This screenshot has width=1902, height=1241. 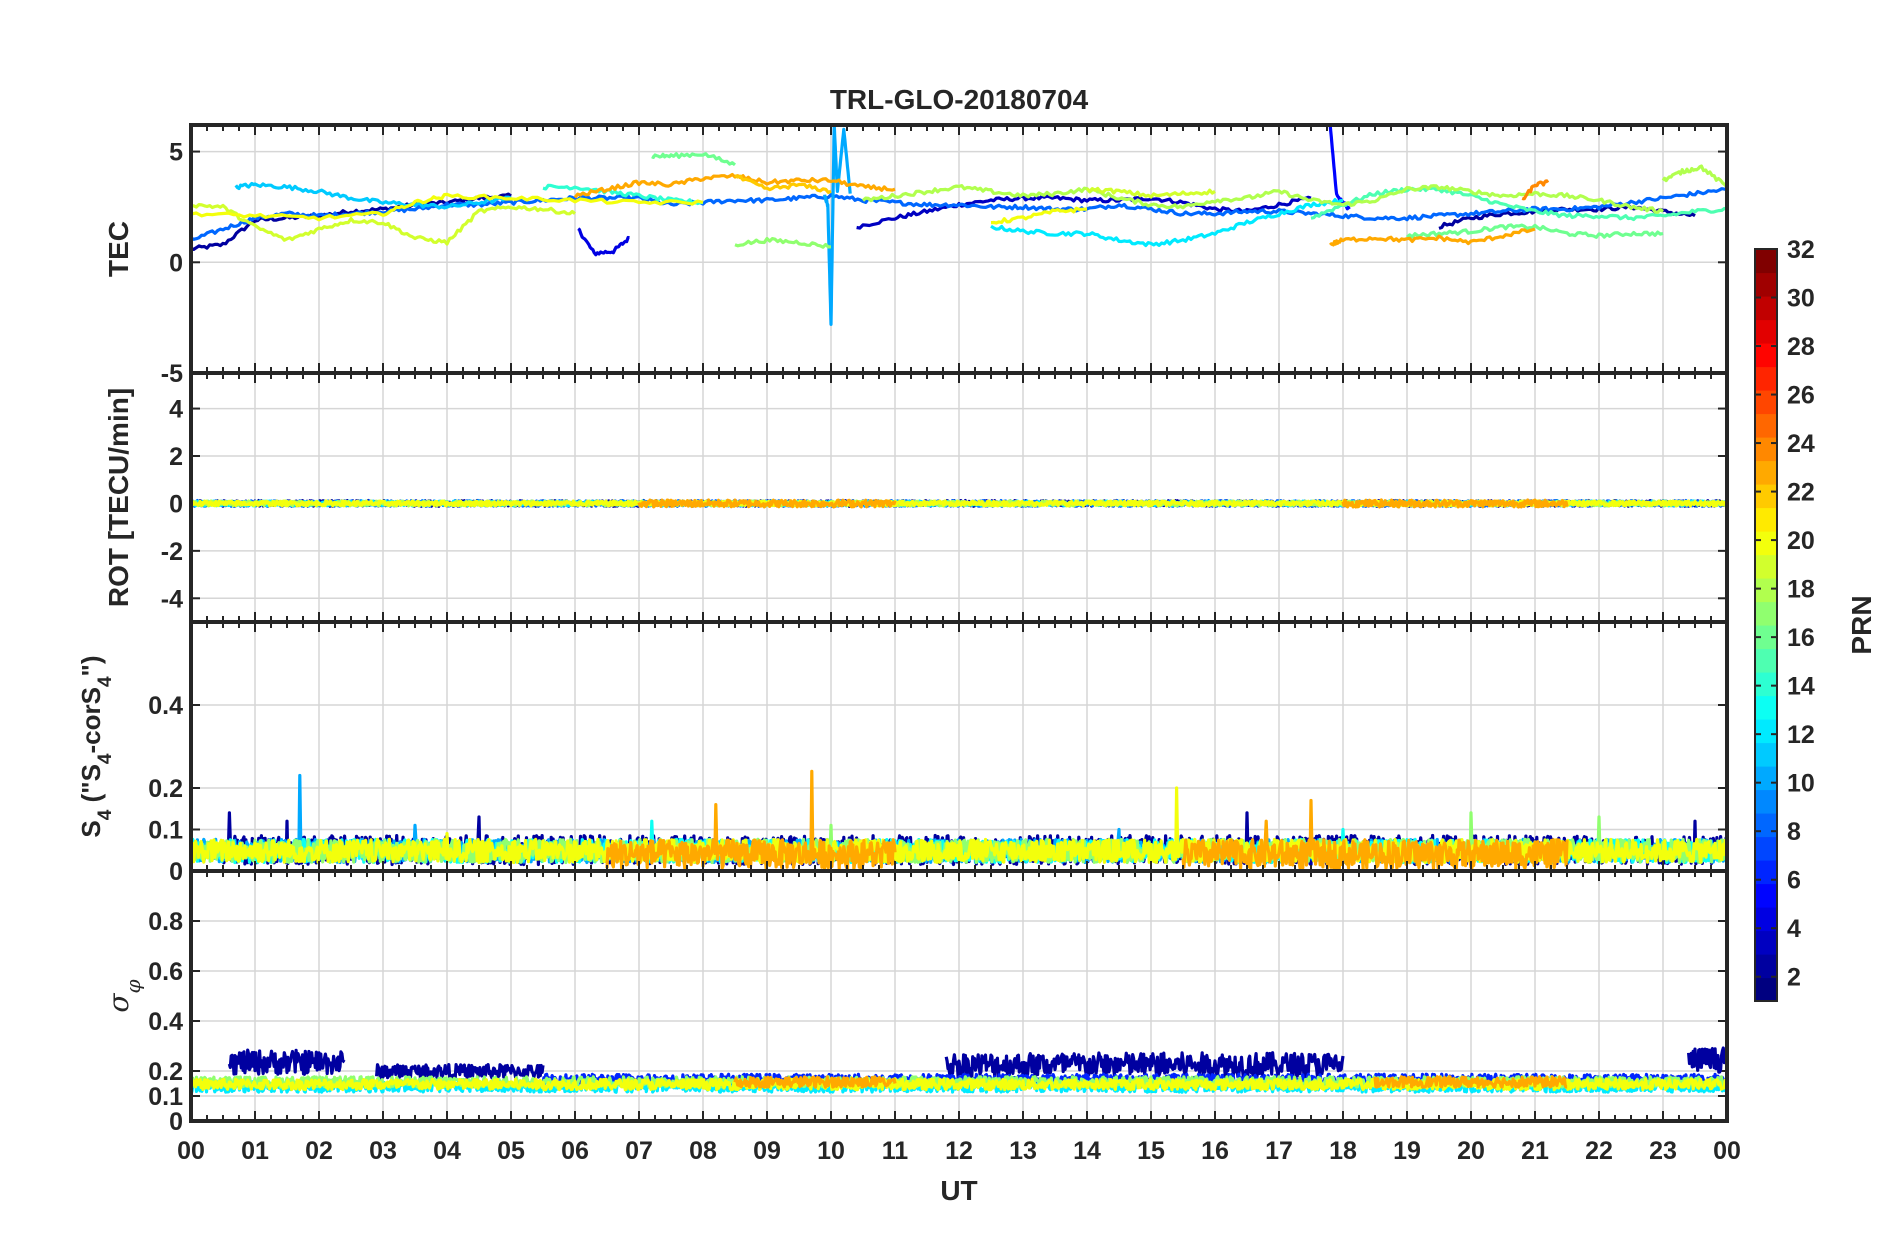 I want to click on y-tick-label: -4, so click(x=172, y=599).